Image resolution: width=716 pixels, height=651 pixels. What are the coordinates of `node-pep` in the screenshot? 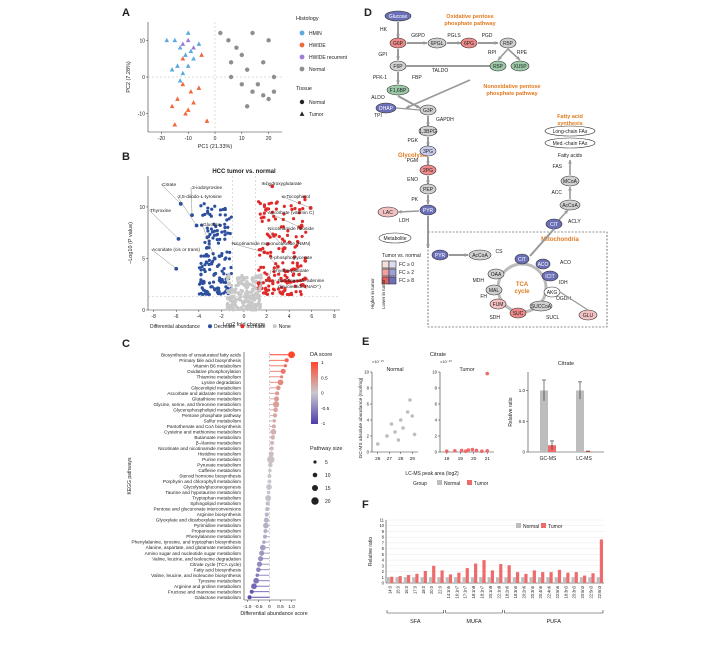 It's located at (428, 189).